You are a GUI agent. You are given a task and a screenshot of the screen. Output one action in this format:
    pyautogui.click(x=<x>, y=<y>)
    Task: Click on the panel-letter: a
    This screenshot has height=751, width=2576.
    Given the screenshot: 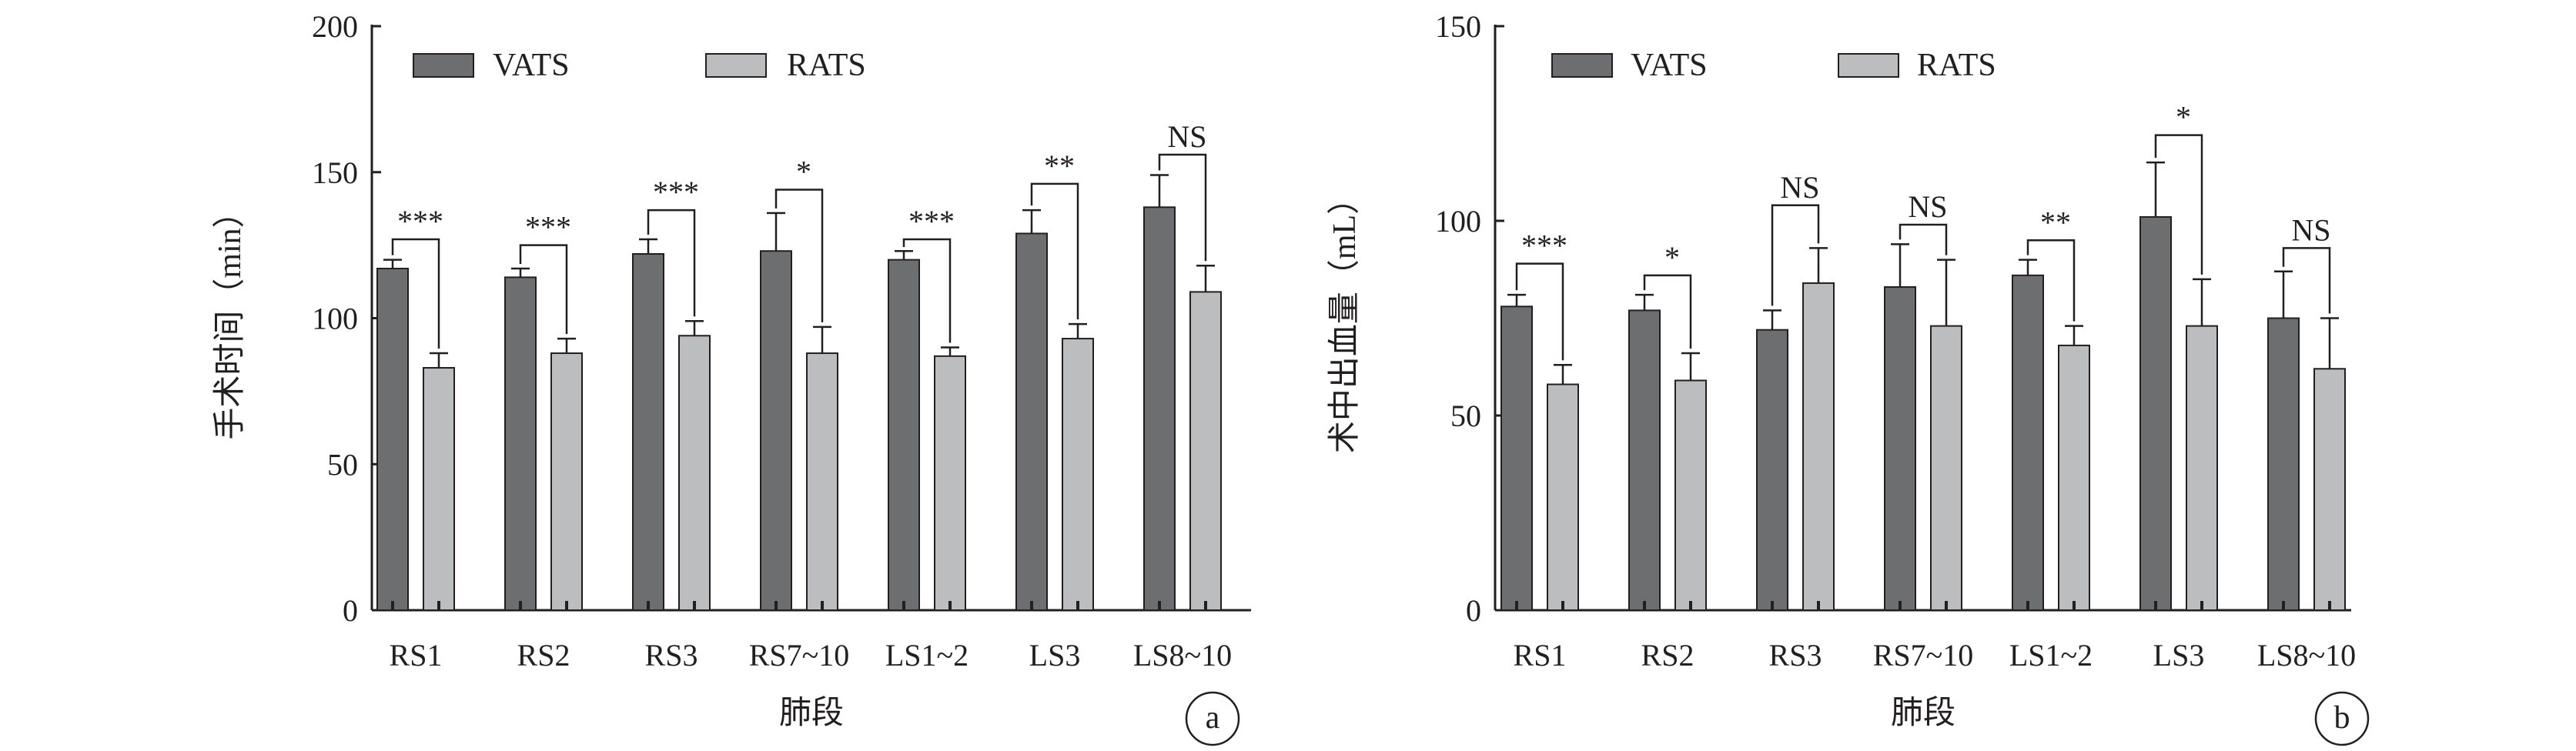 What is the action you would take?
    pyautogui.click(x=1213, y=718)
    